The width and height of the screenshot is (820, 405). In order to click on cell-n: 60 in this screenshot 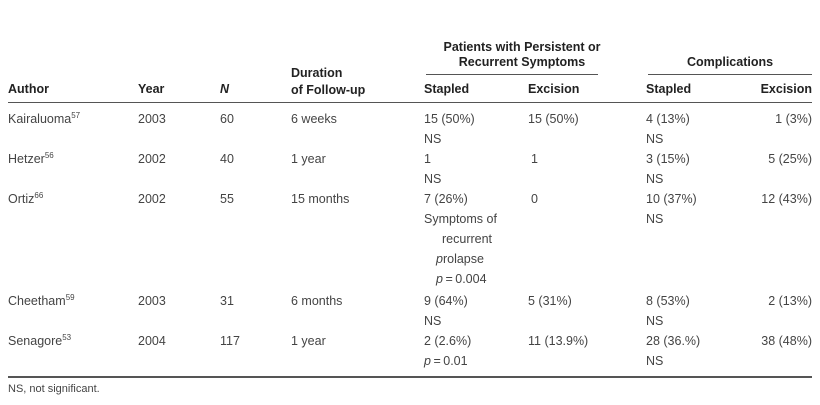, I will do `click(227, 119)`.